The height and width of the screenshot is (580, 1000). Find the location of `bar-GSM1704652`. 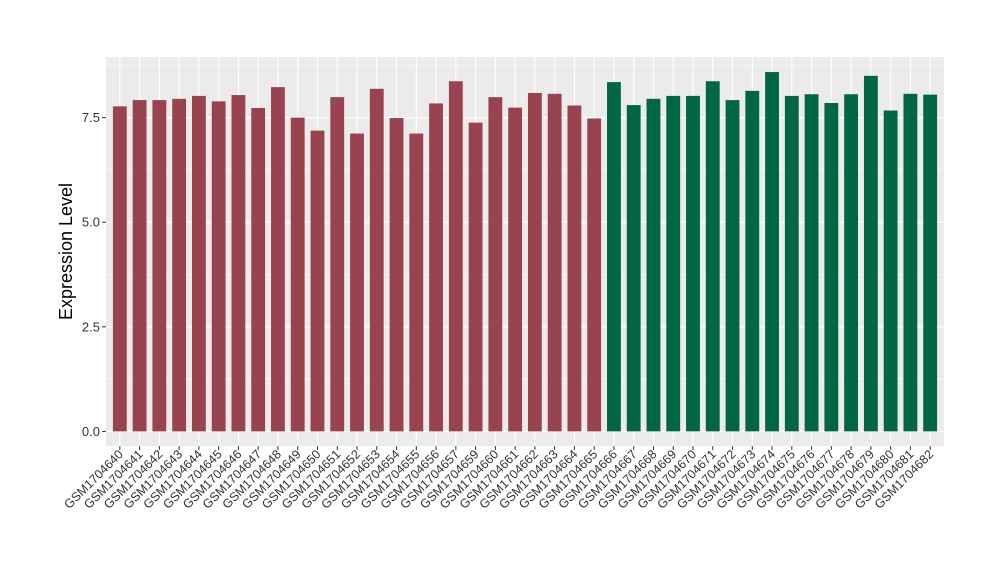

bar-GSM1704652 is located at coordinates (357, 282).